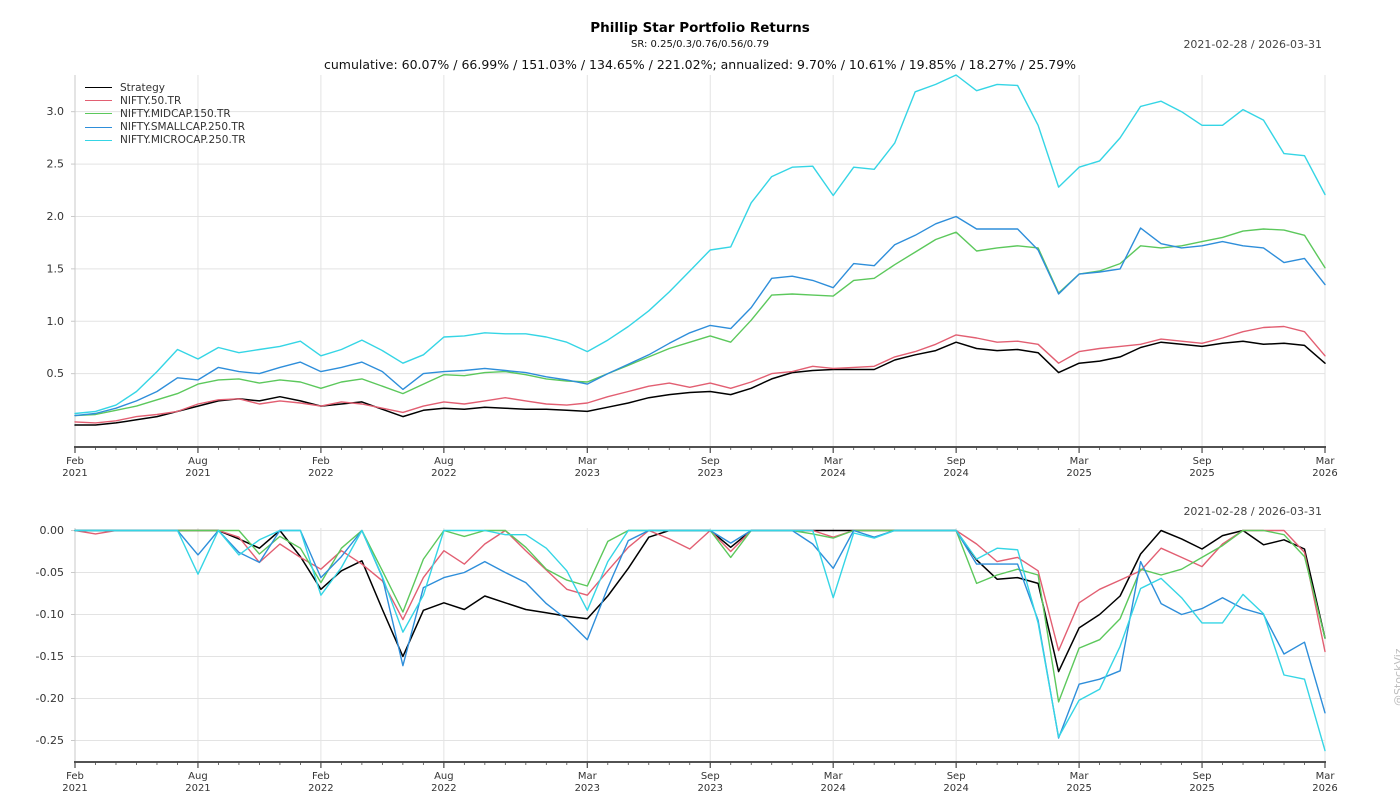  I want to click on stockviz-watermark: @StockViz, so click(1396, 677).